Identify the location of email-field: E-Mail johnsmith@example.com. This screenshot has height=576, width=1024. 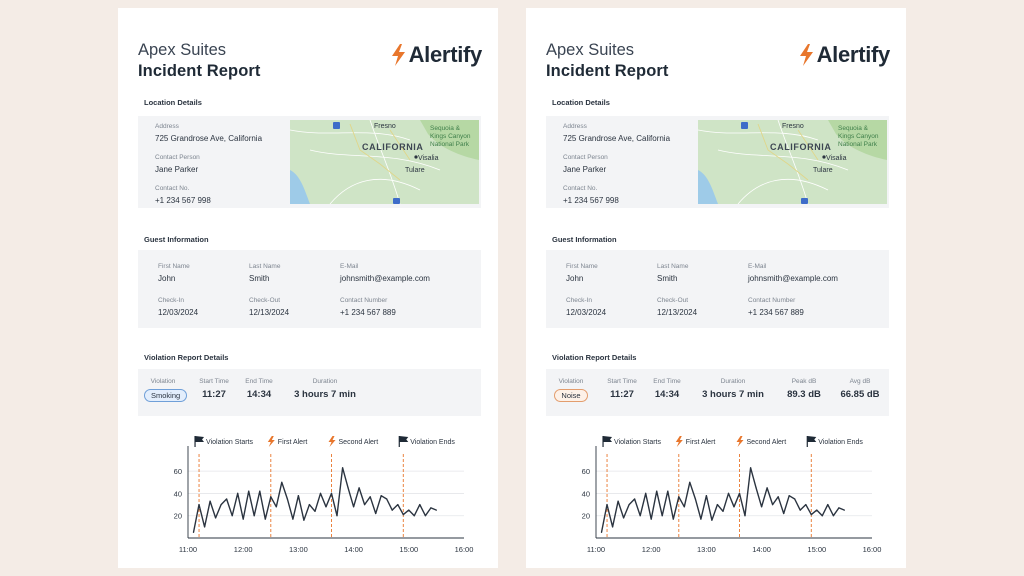
(385, 273).